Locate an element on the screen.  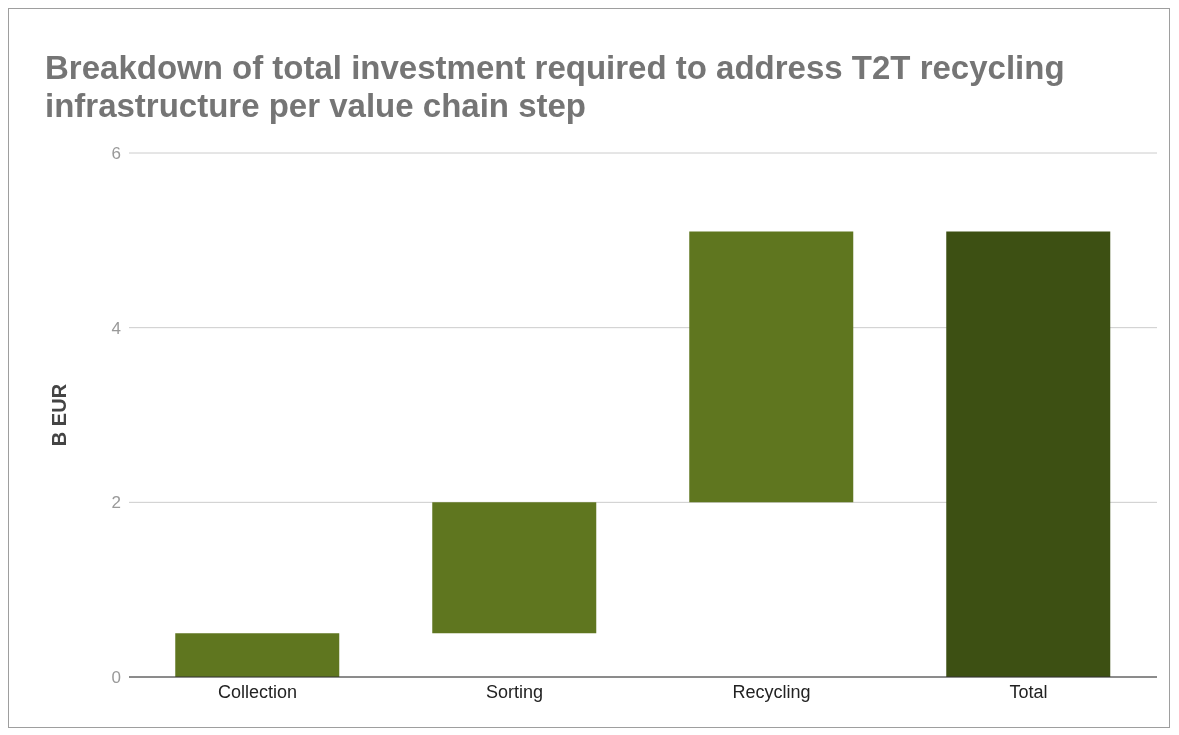
x-tick-label: Total is located at coordinates (1028, 691).